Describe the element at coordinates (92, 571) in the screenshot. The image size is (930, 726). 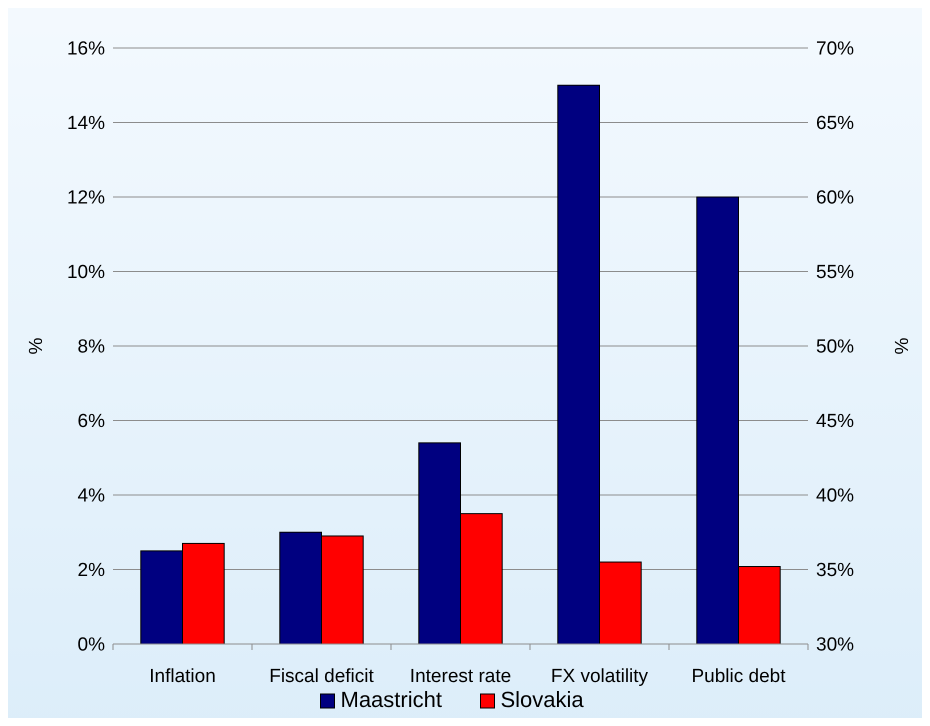
I see `y-tick-label: 2%` at that location.